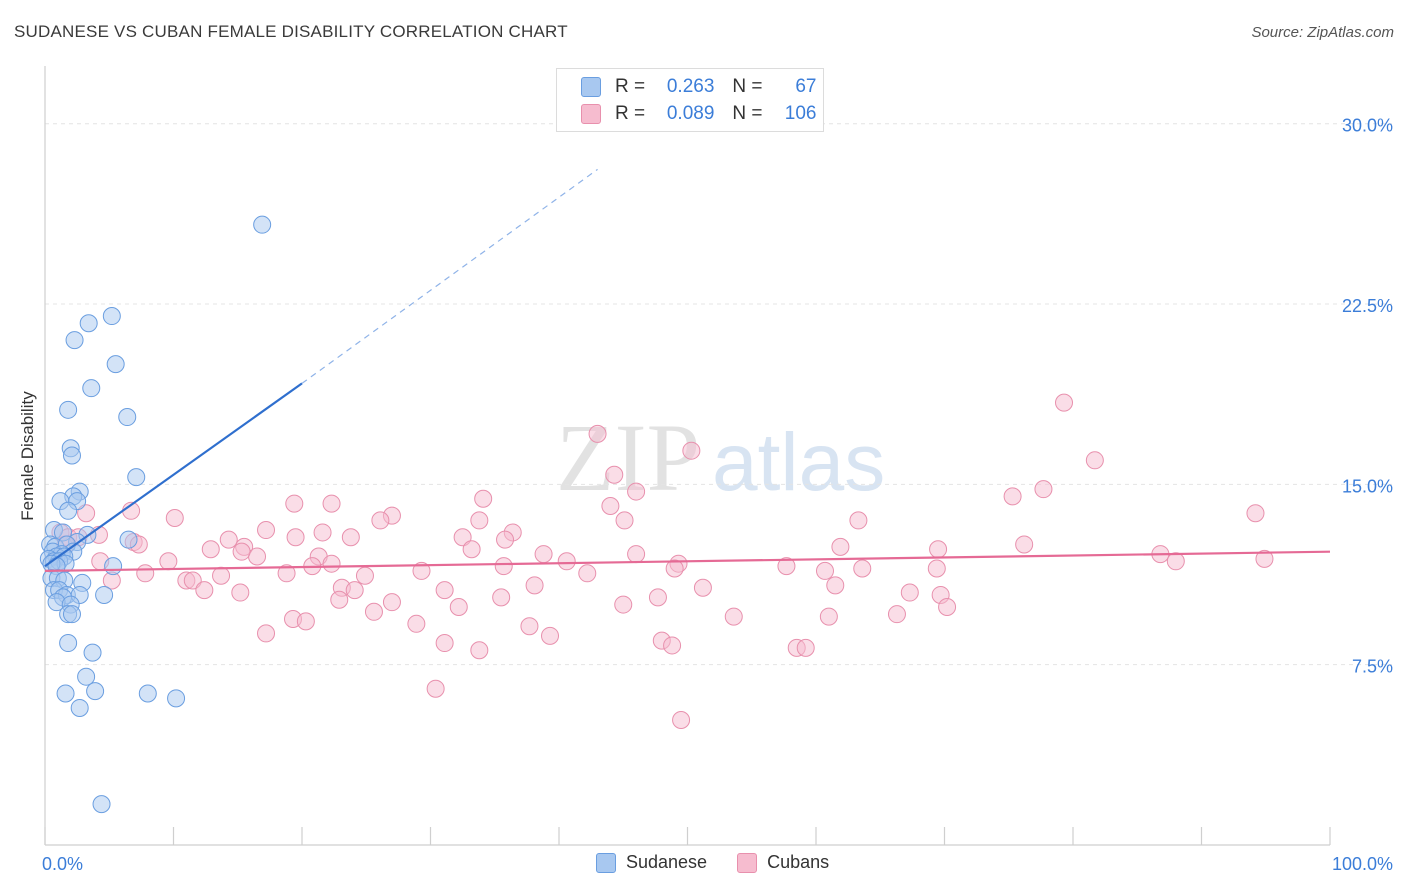  Describe the element at coordinates (690, 86) in the screenshot. I see `r-value: 0.263` at that location.